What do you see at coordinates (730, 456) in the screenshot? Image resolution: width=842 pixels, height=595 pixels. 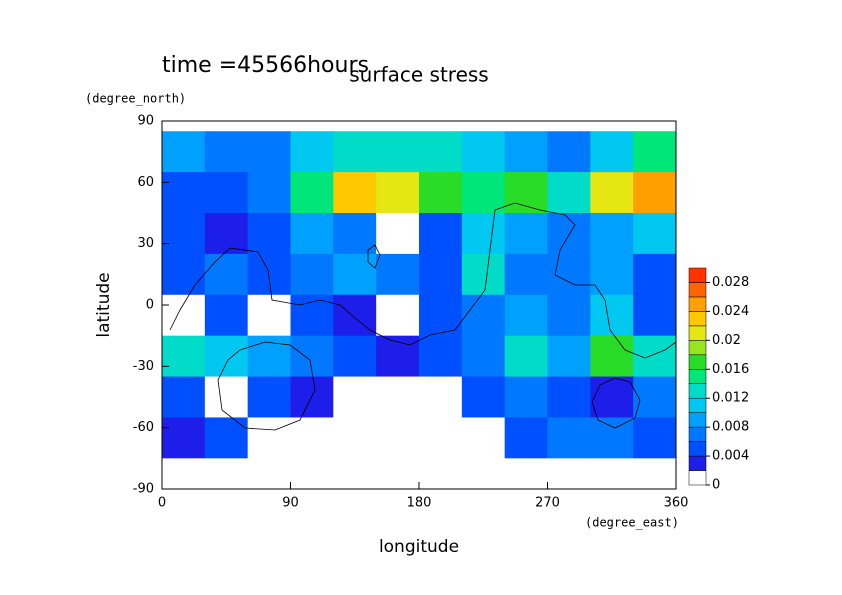 I see `colorbar-tick-label: 0.004` at bounding box center [730, 456].